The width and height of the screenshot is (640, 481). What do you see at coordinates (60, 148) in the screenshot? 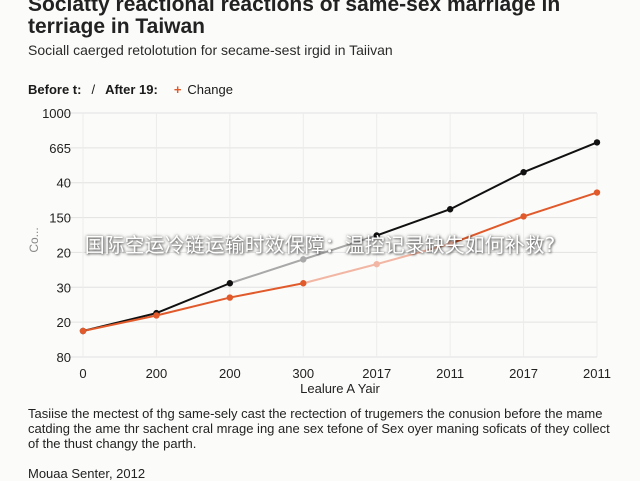
I see `y-tick-label: 665` at bounding box center [60, 148].